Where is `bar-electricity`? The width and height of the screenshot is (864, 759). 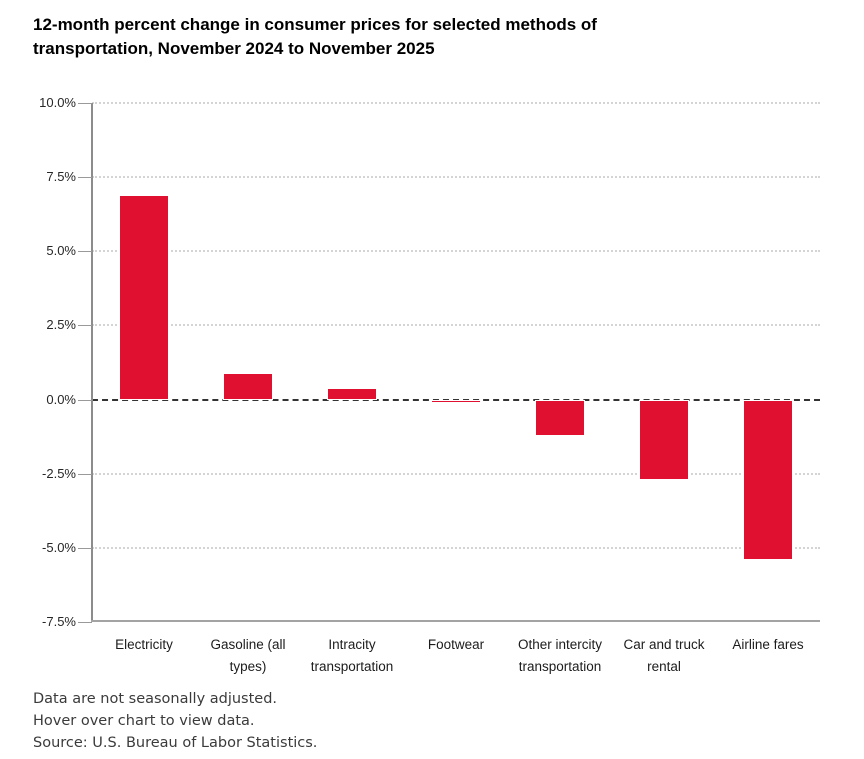
bar-electricity is located at coordinates (144, 297).